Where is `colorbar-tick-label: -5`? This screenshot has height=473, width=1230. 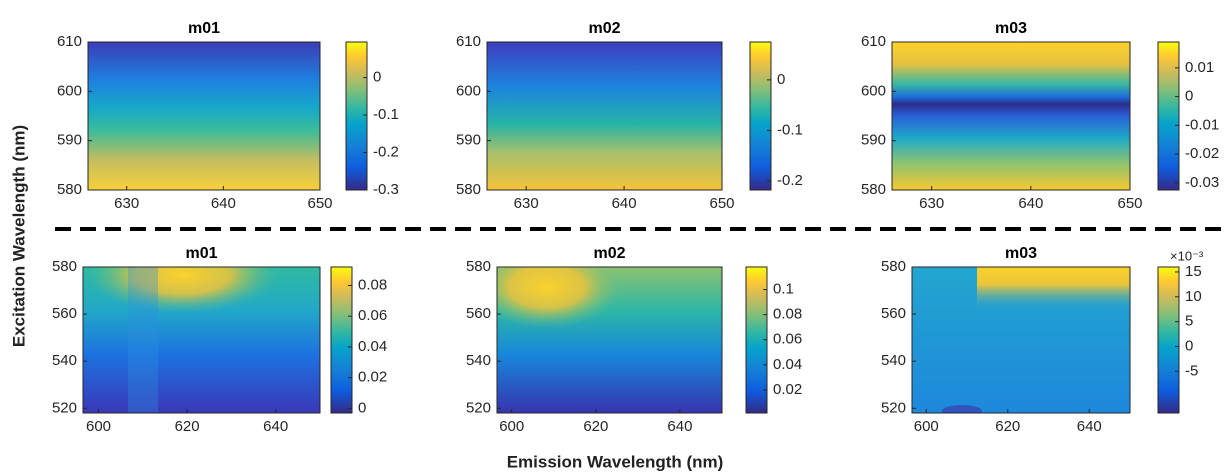
colorbar-tick-label: -5 is located at coordinates (1191, 370).